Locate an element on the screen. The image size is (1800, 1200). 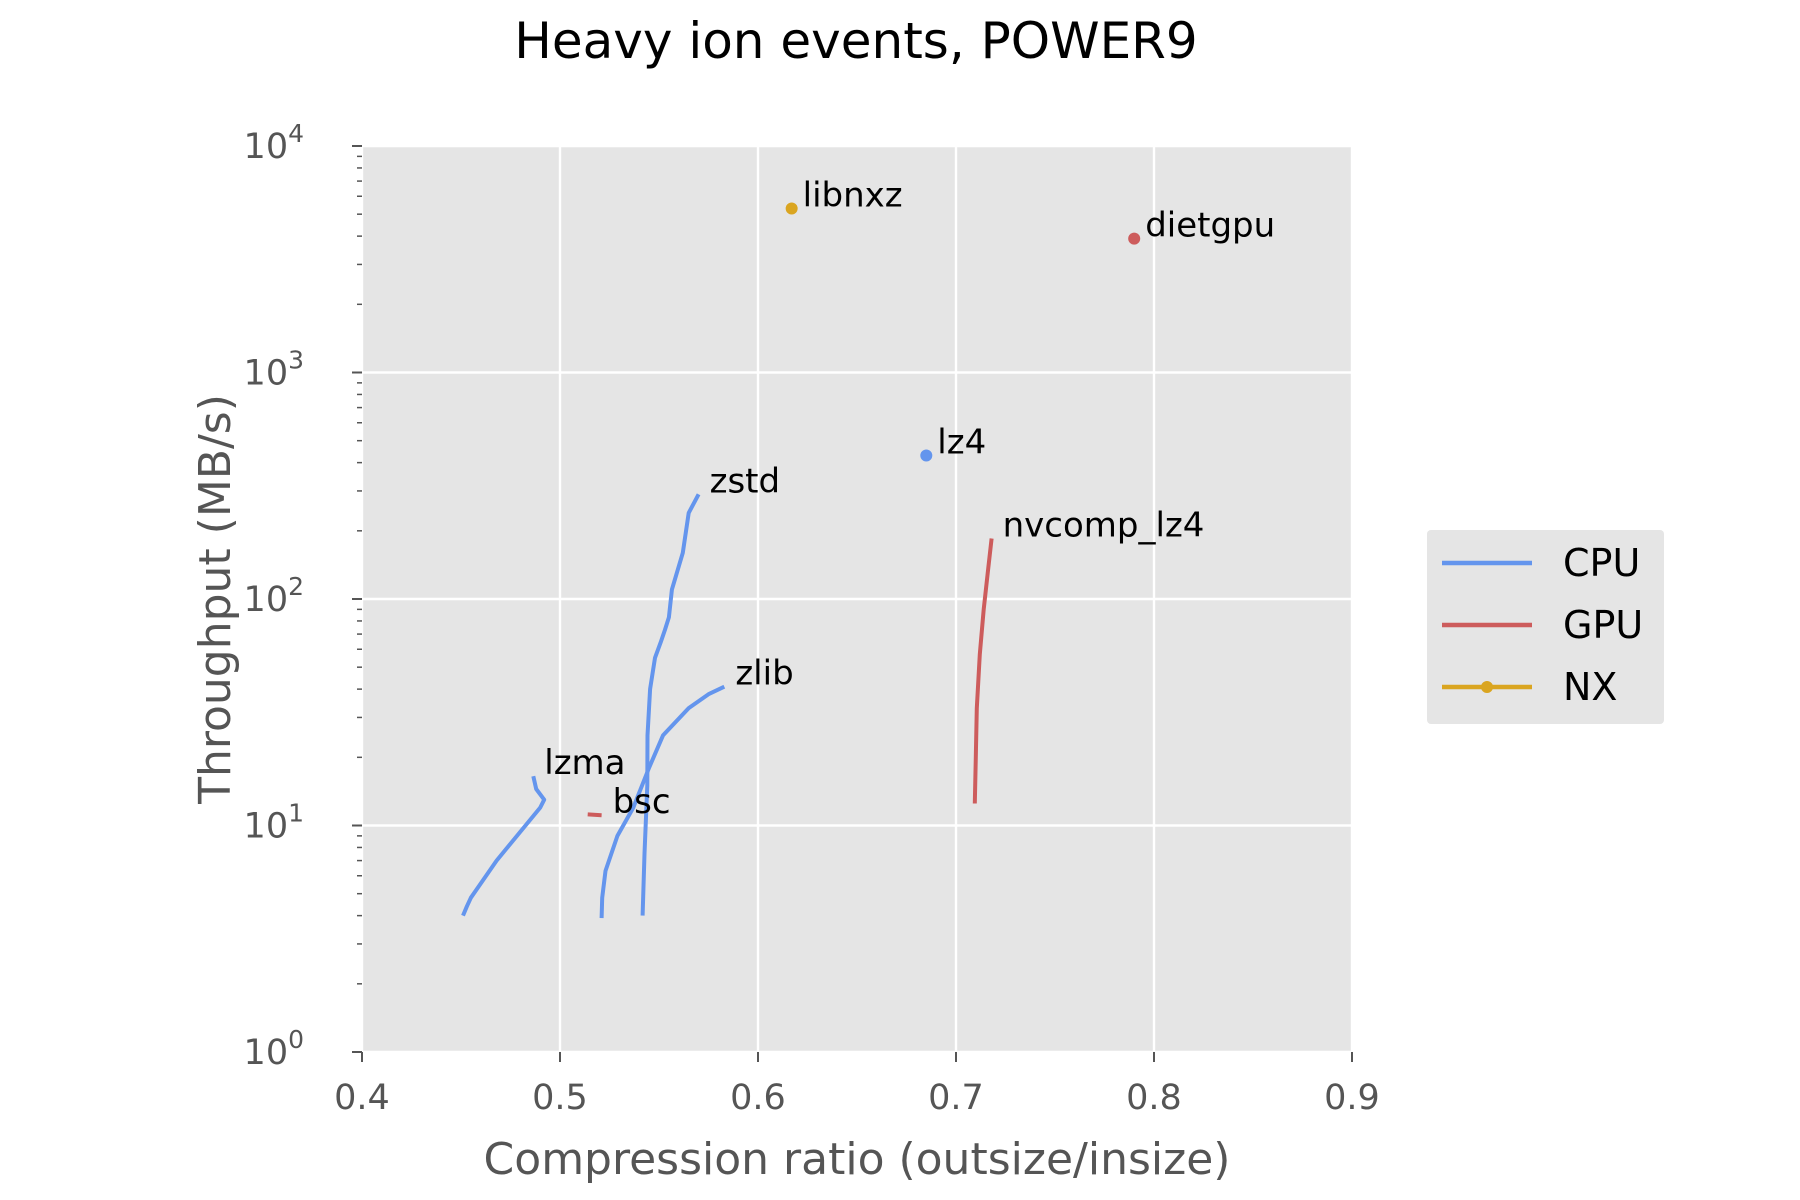
series-point-libnxz is located at coordinates (791, 208).